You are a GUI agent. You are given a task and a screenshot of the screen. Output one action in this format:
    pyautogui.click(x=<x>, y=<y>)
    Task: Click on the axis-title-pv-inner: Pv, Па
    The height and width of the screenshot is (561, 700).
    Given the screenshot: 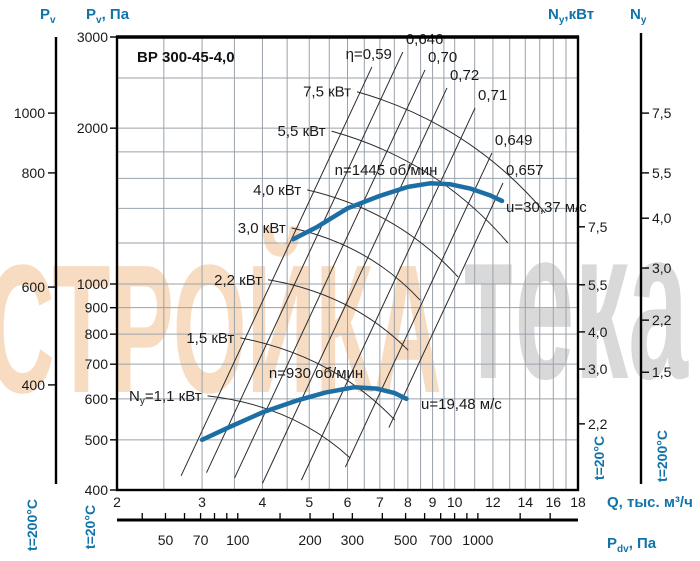 What is the action you would take?
    pyautogui.click(x=107, y=16)
    